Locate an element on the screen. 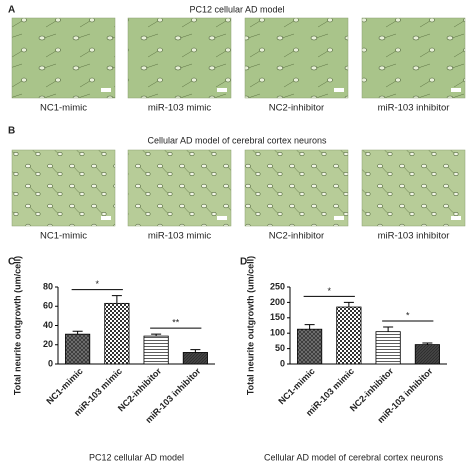 Image resolution: width=474 pixels, height=474 pixels. panel-label: D is located at coordinates (243, 262).